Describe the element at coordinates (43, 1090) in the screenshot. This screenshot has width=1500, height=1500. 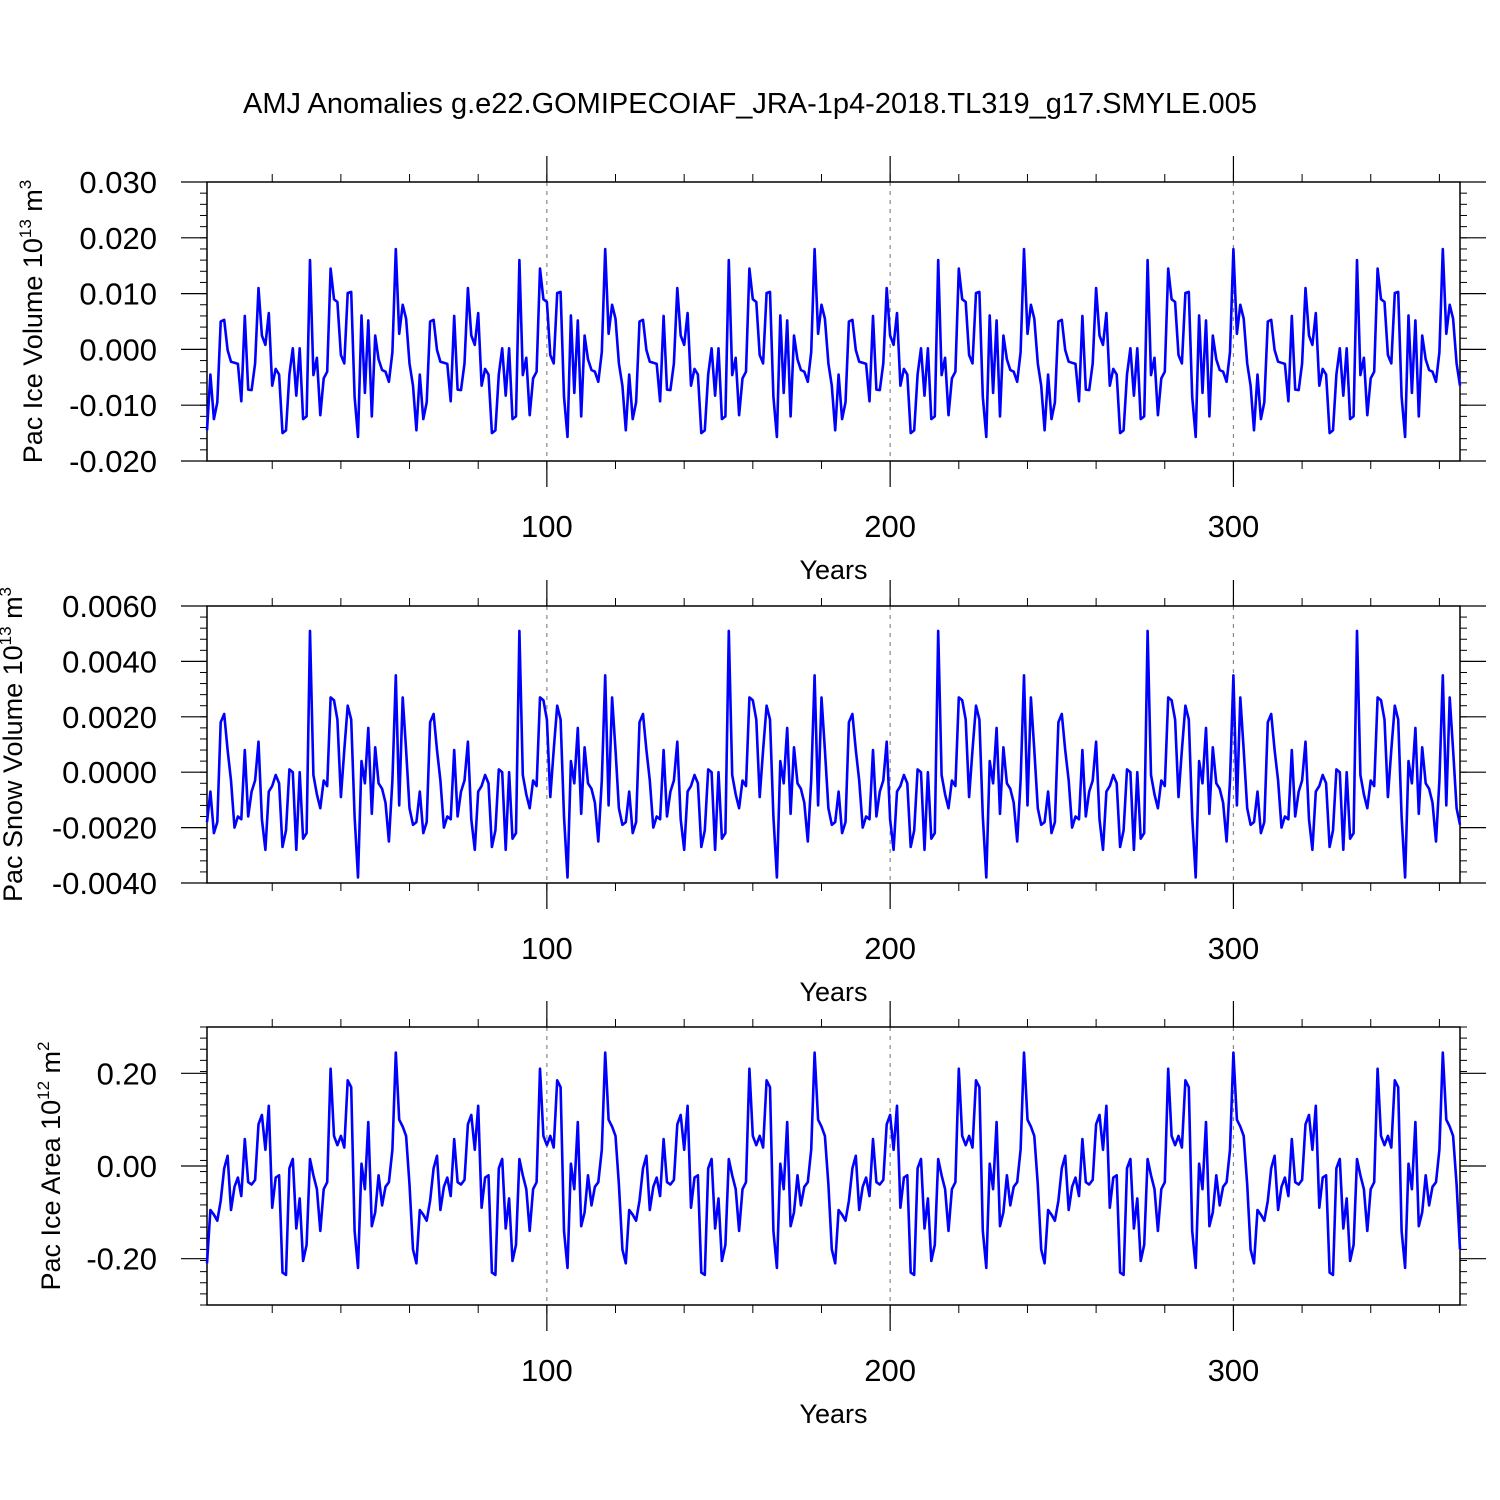
I see `y-label-exponent: 12` at that location.